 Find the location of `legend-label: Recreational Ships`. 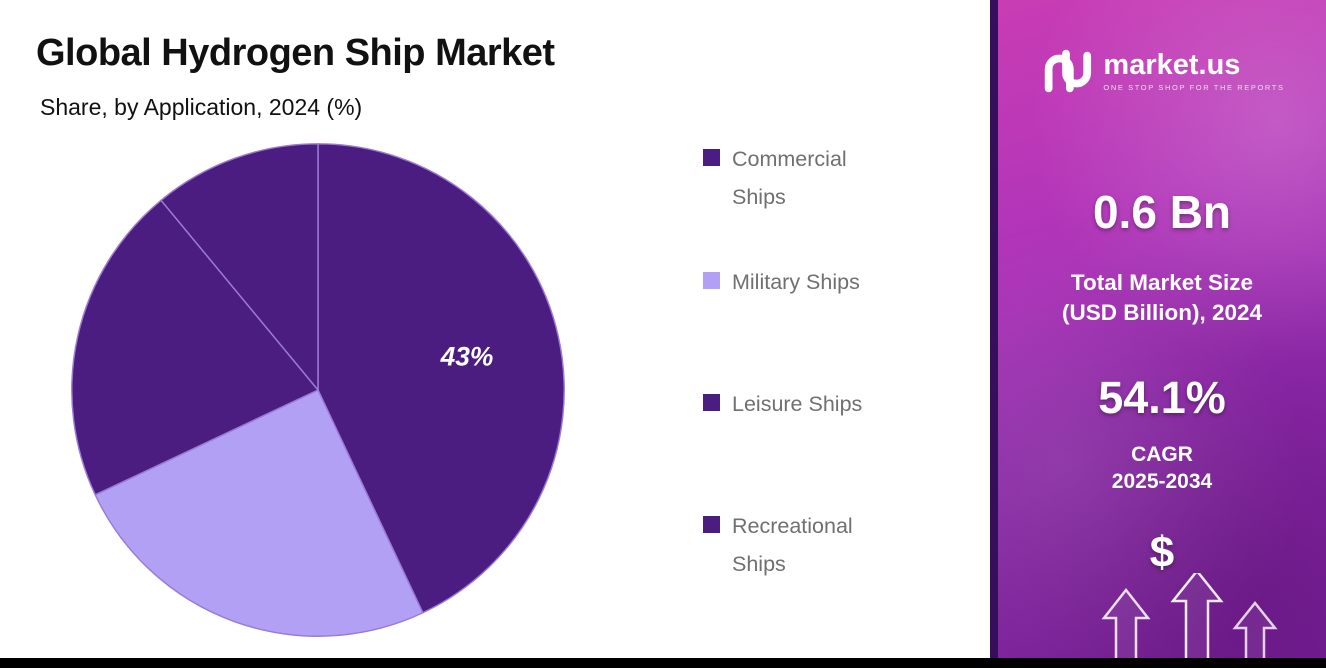

legend-label: Recreational Ships is located at coordinates (792, 545).